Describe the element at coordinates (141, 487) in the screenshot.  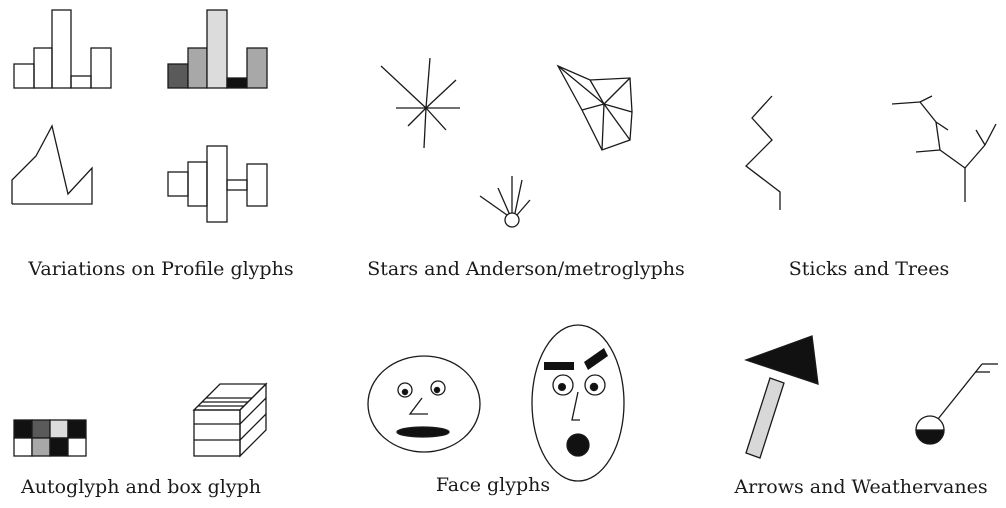
I see `caption-autoglyph-box: Autoglyph and box glyph` at that location.